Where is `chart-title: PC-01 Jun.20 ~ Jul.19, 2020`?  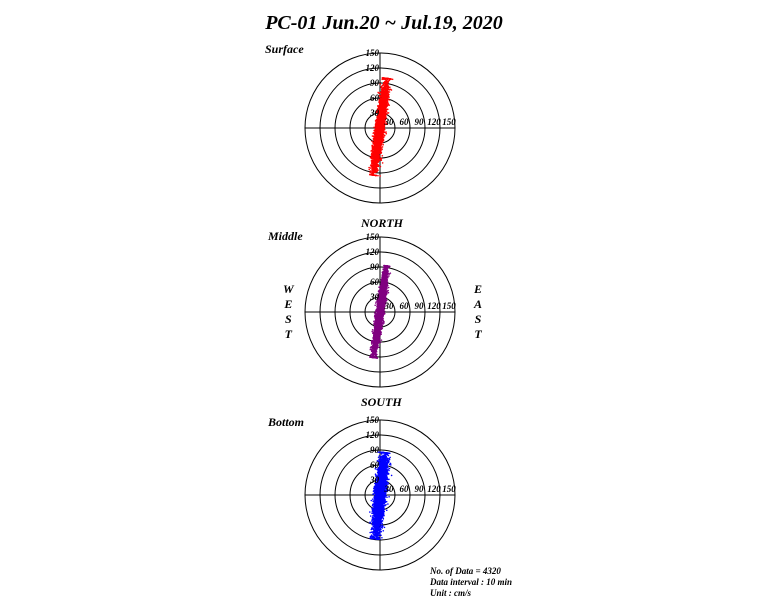 chart-title: PC-01 Jun.20 ~ Jul.19, 2020 is located at coordinates (384, 23).